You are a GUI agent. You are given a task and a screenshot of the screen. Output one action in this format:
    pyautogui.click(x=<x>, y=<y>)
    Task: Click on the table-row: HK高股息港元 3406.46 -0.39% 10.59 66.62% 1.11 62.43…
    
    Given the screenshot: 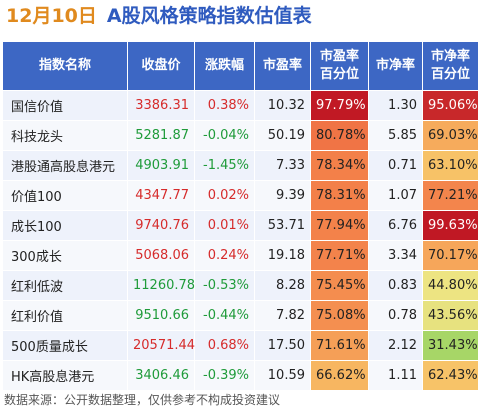 What is the action you would take?
    pyautogui.click(x=240, y=375)
    